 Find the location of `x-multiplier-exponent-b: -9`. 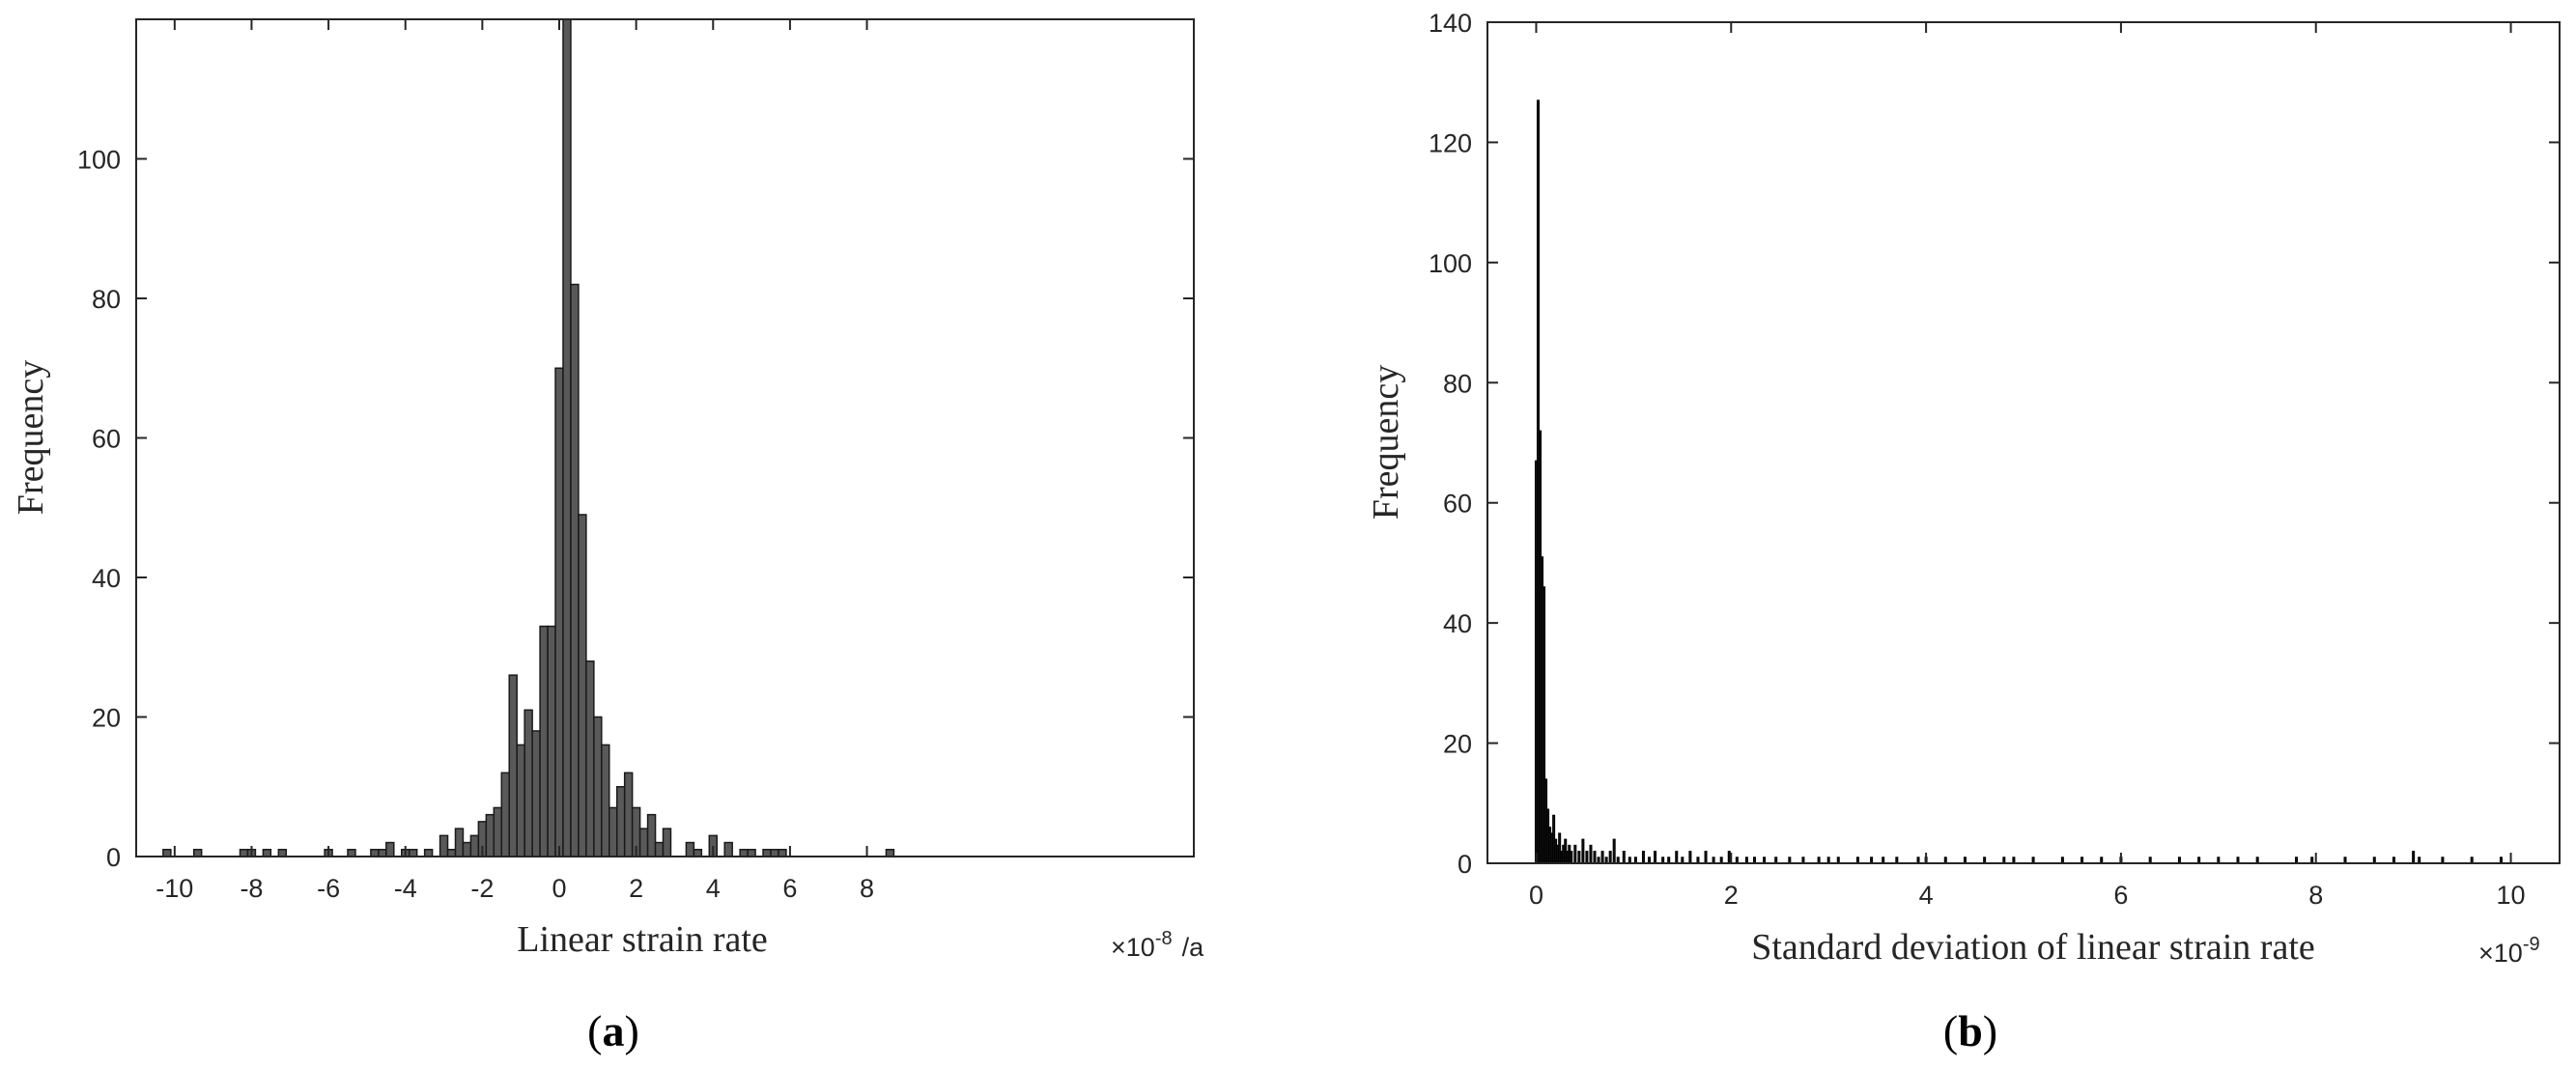

x-multiplier-exponent-b: -9 is located at coordinates (2531, 944).